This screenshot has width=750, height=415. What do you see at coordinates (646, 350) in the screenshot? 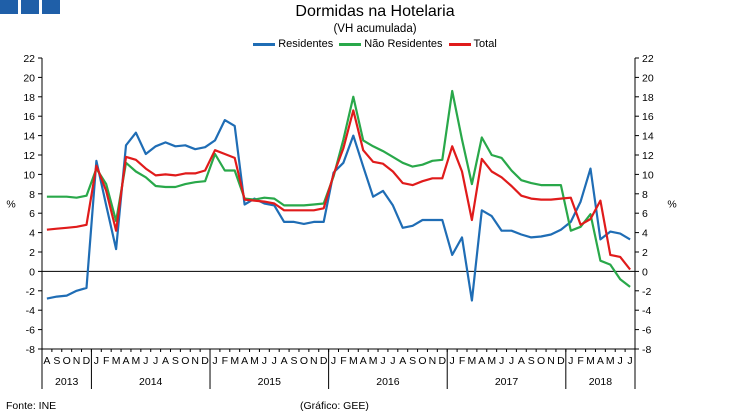
I see `y-tick-label-right: -8` at bounding box center [646, 350].